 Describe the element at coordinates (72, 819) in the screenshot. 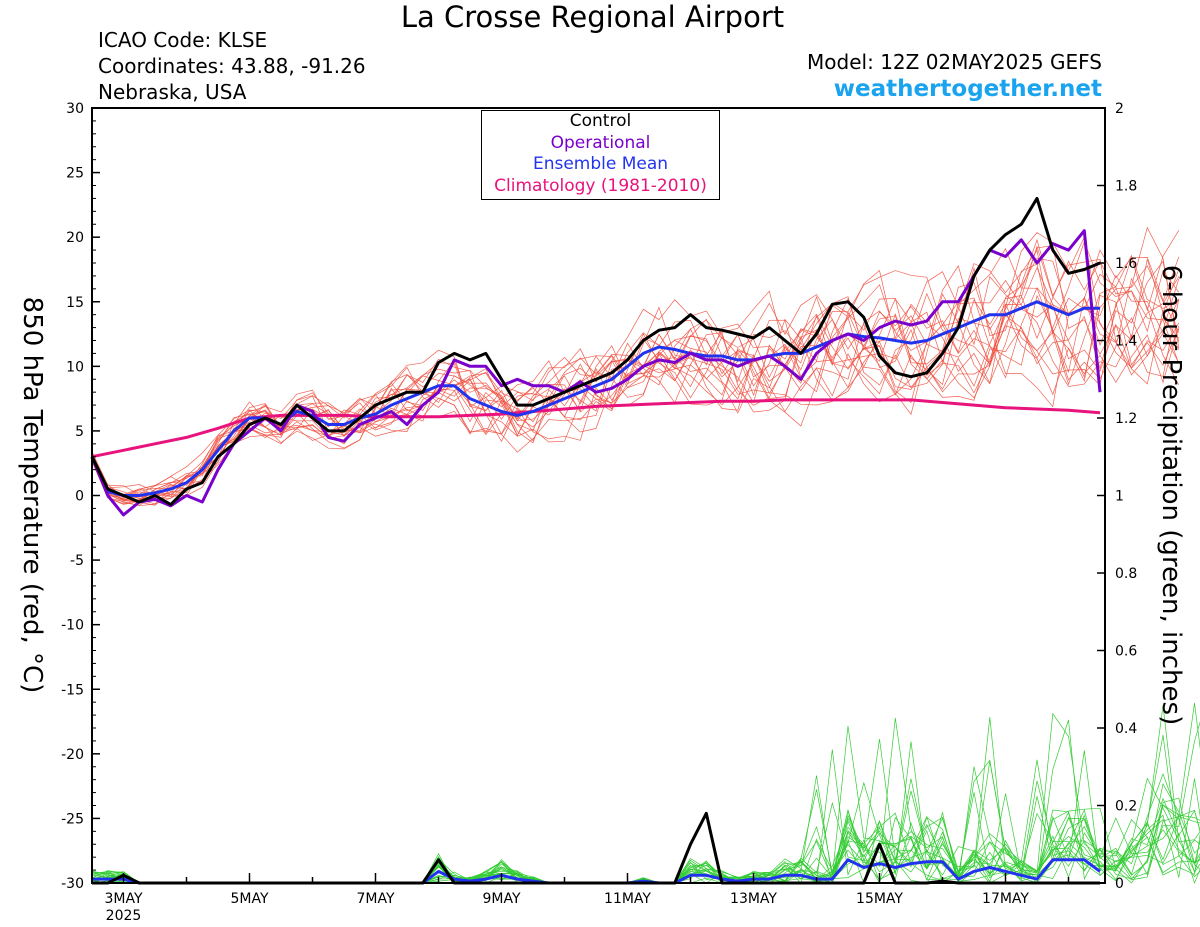

I see `y-tick-label-left: -25` at that location.